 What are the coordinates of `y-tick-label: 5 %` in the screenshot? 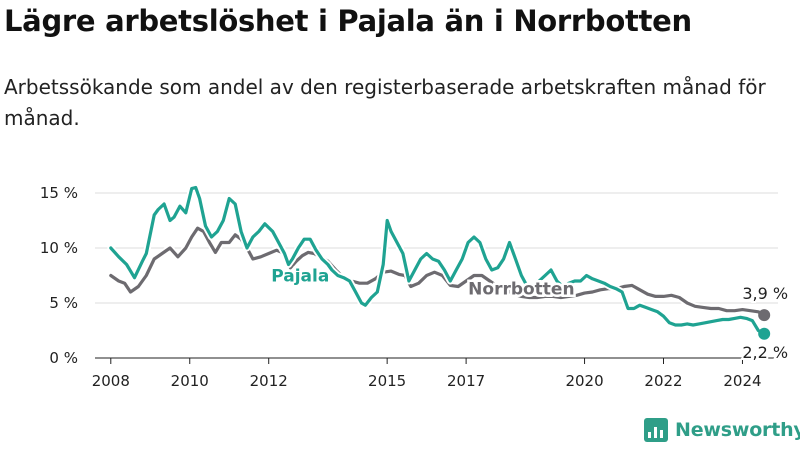 It's located at (63, 303).